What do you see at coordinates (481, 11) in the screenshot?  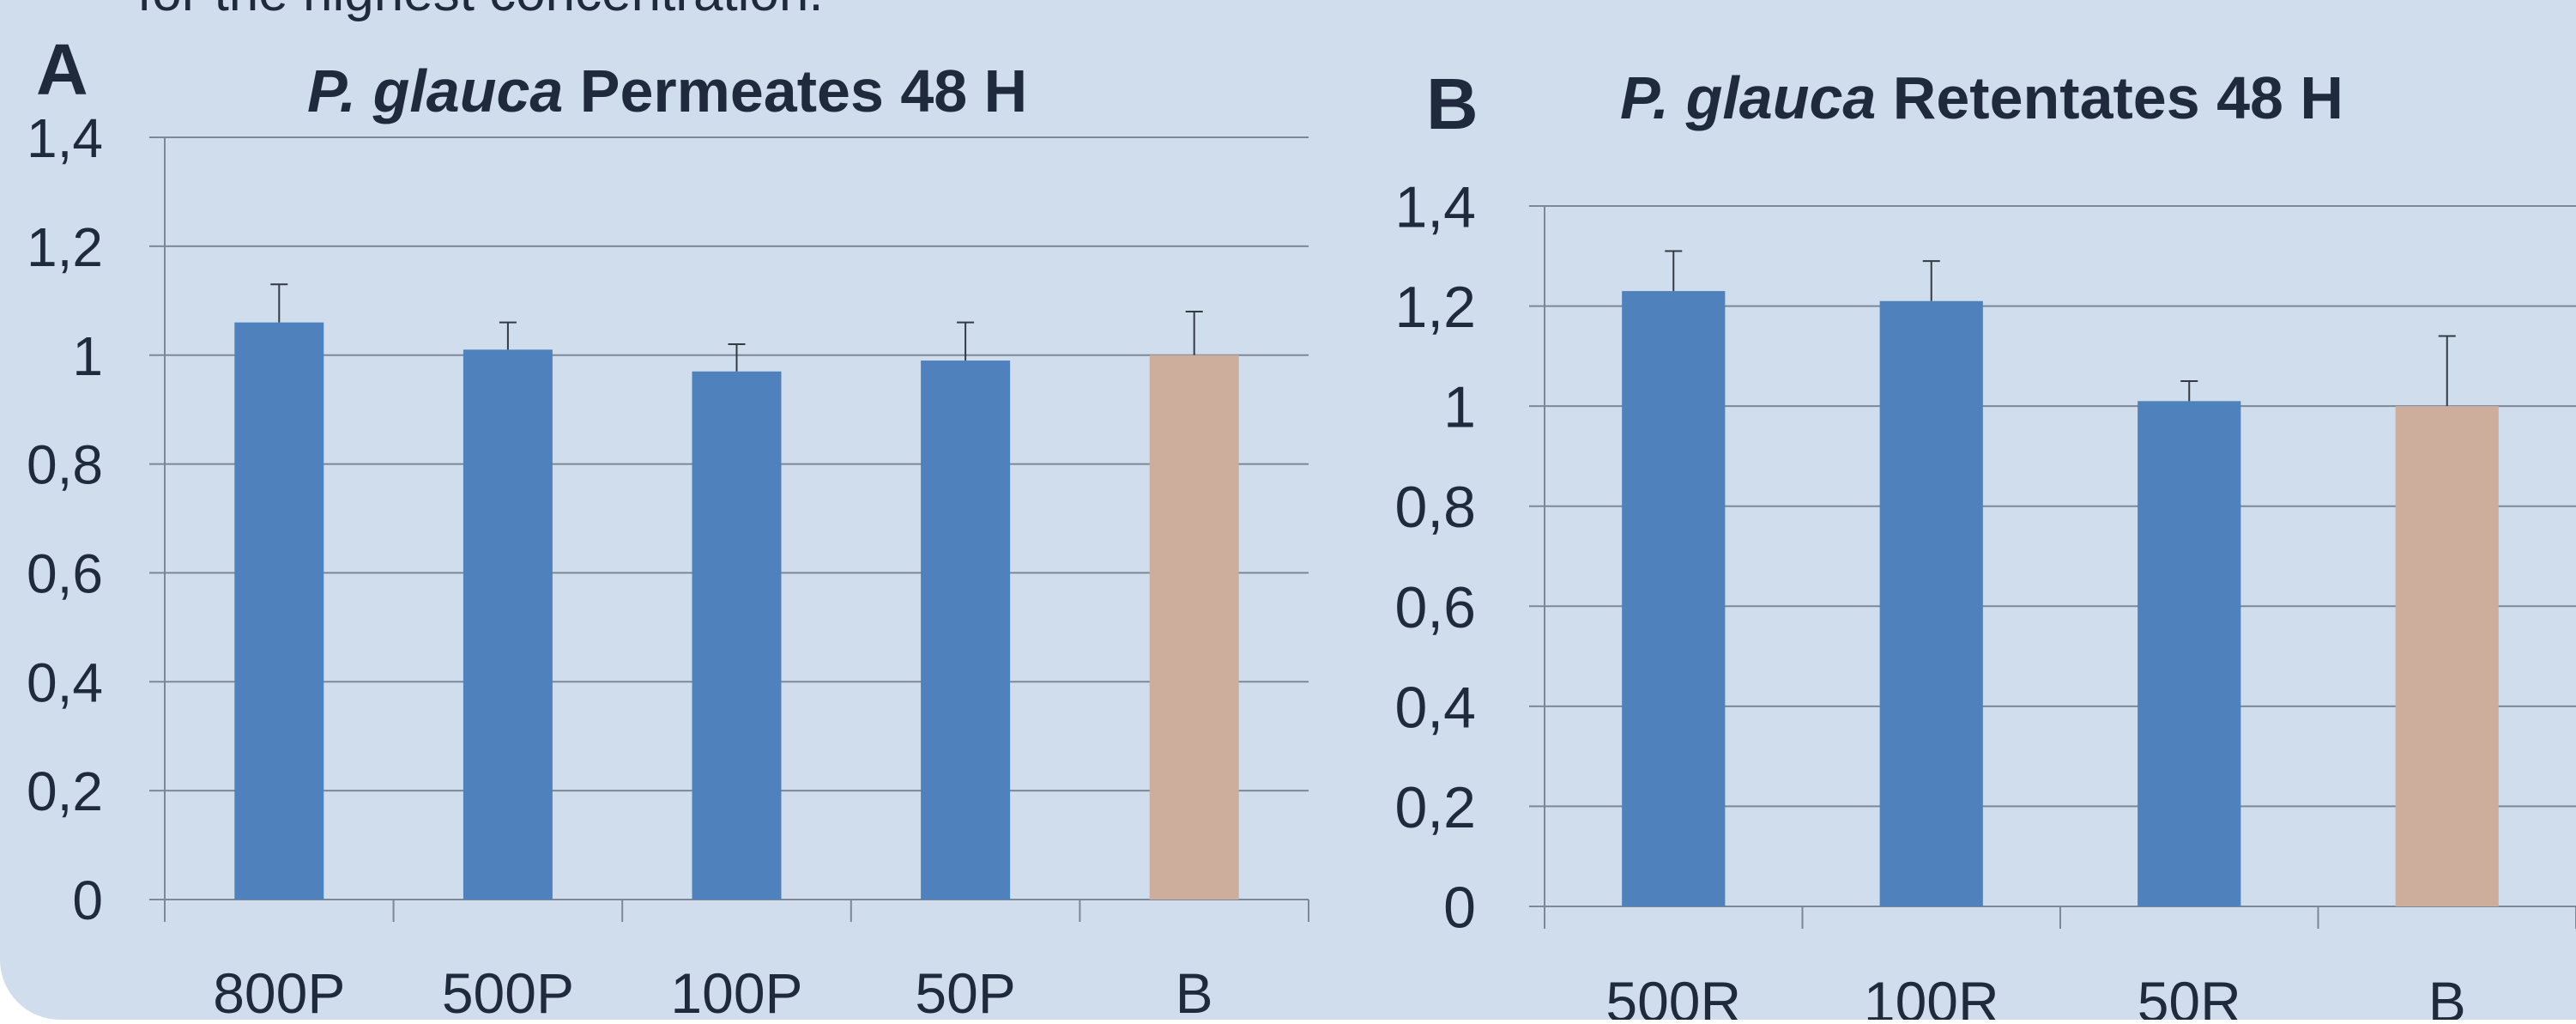 I see `header-fragment: for the highest concentration.` at bounding box center [481, 11].